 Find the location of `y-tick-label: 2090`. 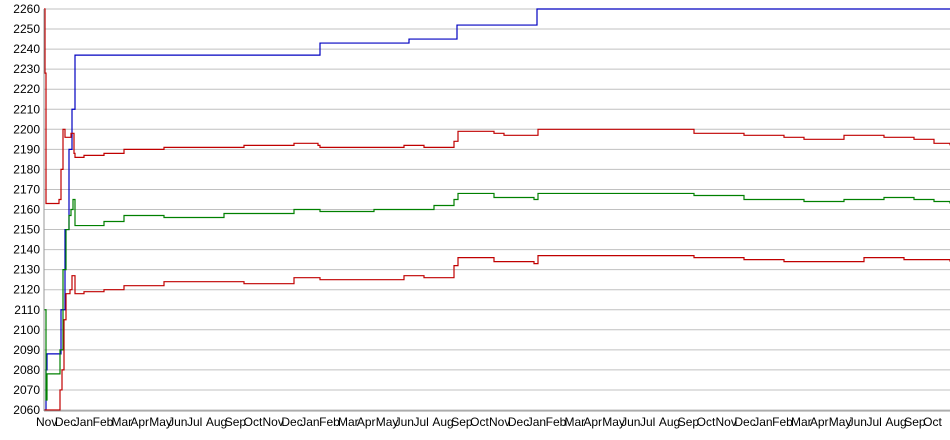

y-tick-label: 2090 is located at coordinates (26, 350).